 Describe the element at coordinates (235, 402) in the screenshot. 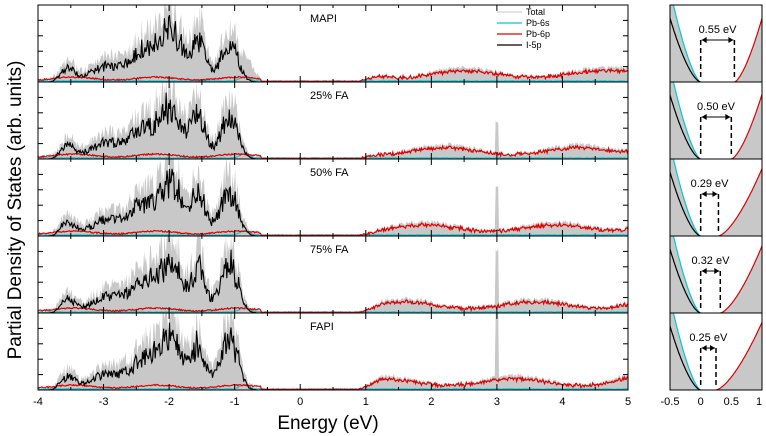

I see `x-tick-label: -1` at that location.